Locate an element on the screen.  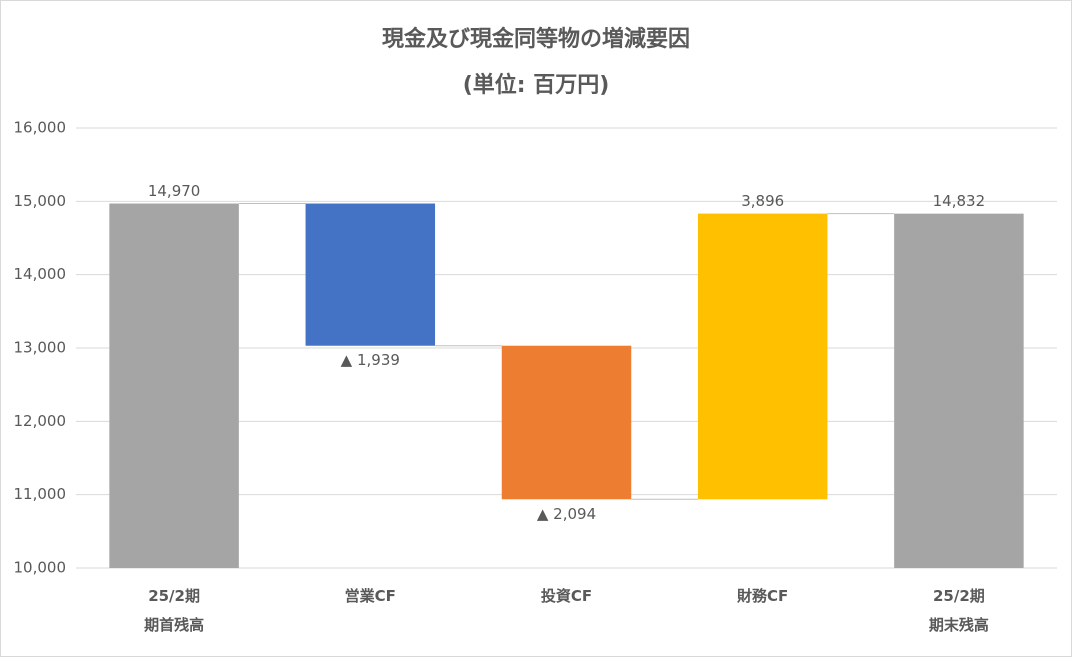
x-tick-label: 25/2期 期首残高 is located at coordinates (174, 610).